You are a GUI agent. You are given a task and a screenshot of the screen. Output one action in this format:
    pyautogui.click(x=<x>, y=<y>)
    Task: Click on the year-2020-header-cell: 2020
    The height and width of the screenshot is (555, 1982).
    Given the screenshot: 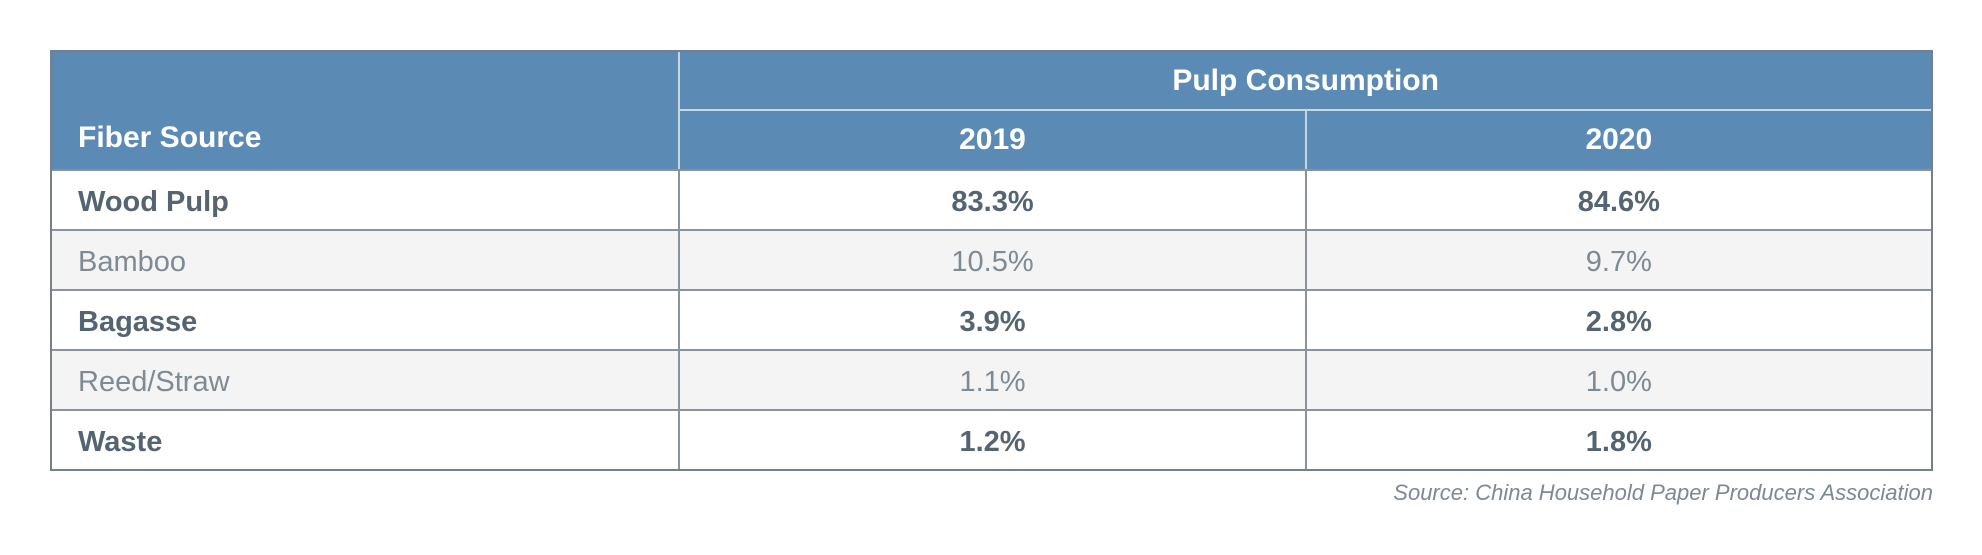 What is the action you would take?
    pyautogui.click(x=1617, y=139)
    